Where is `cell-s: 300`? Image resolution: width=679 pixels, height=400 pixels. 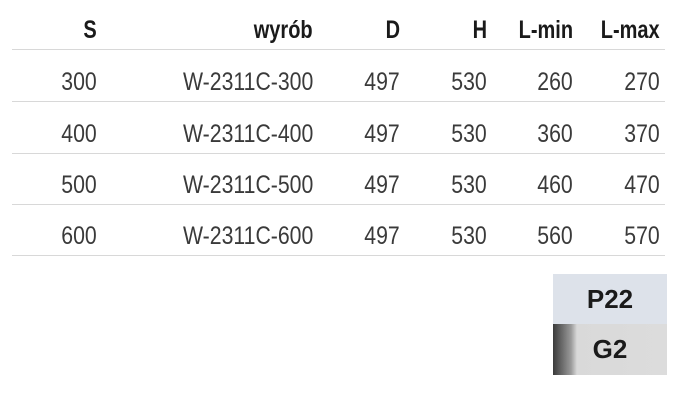 cell-s: 300 is located at coordinates (79, 82).